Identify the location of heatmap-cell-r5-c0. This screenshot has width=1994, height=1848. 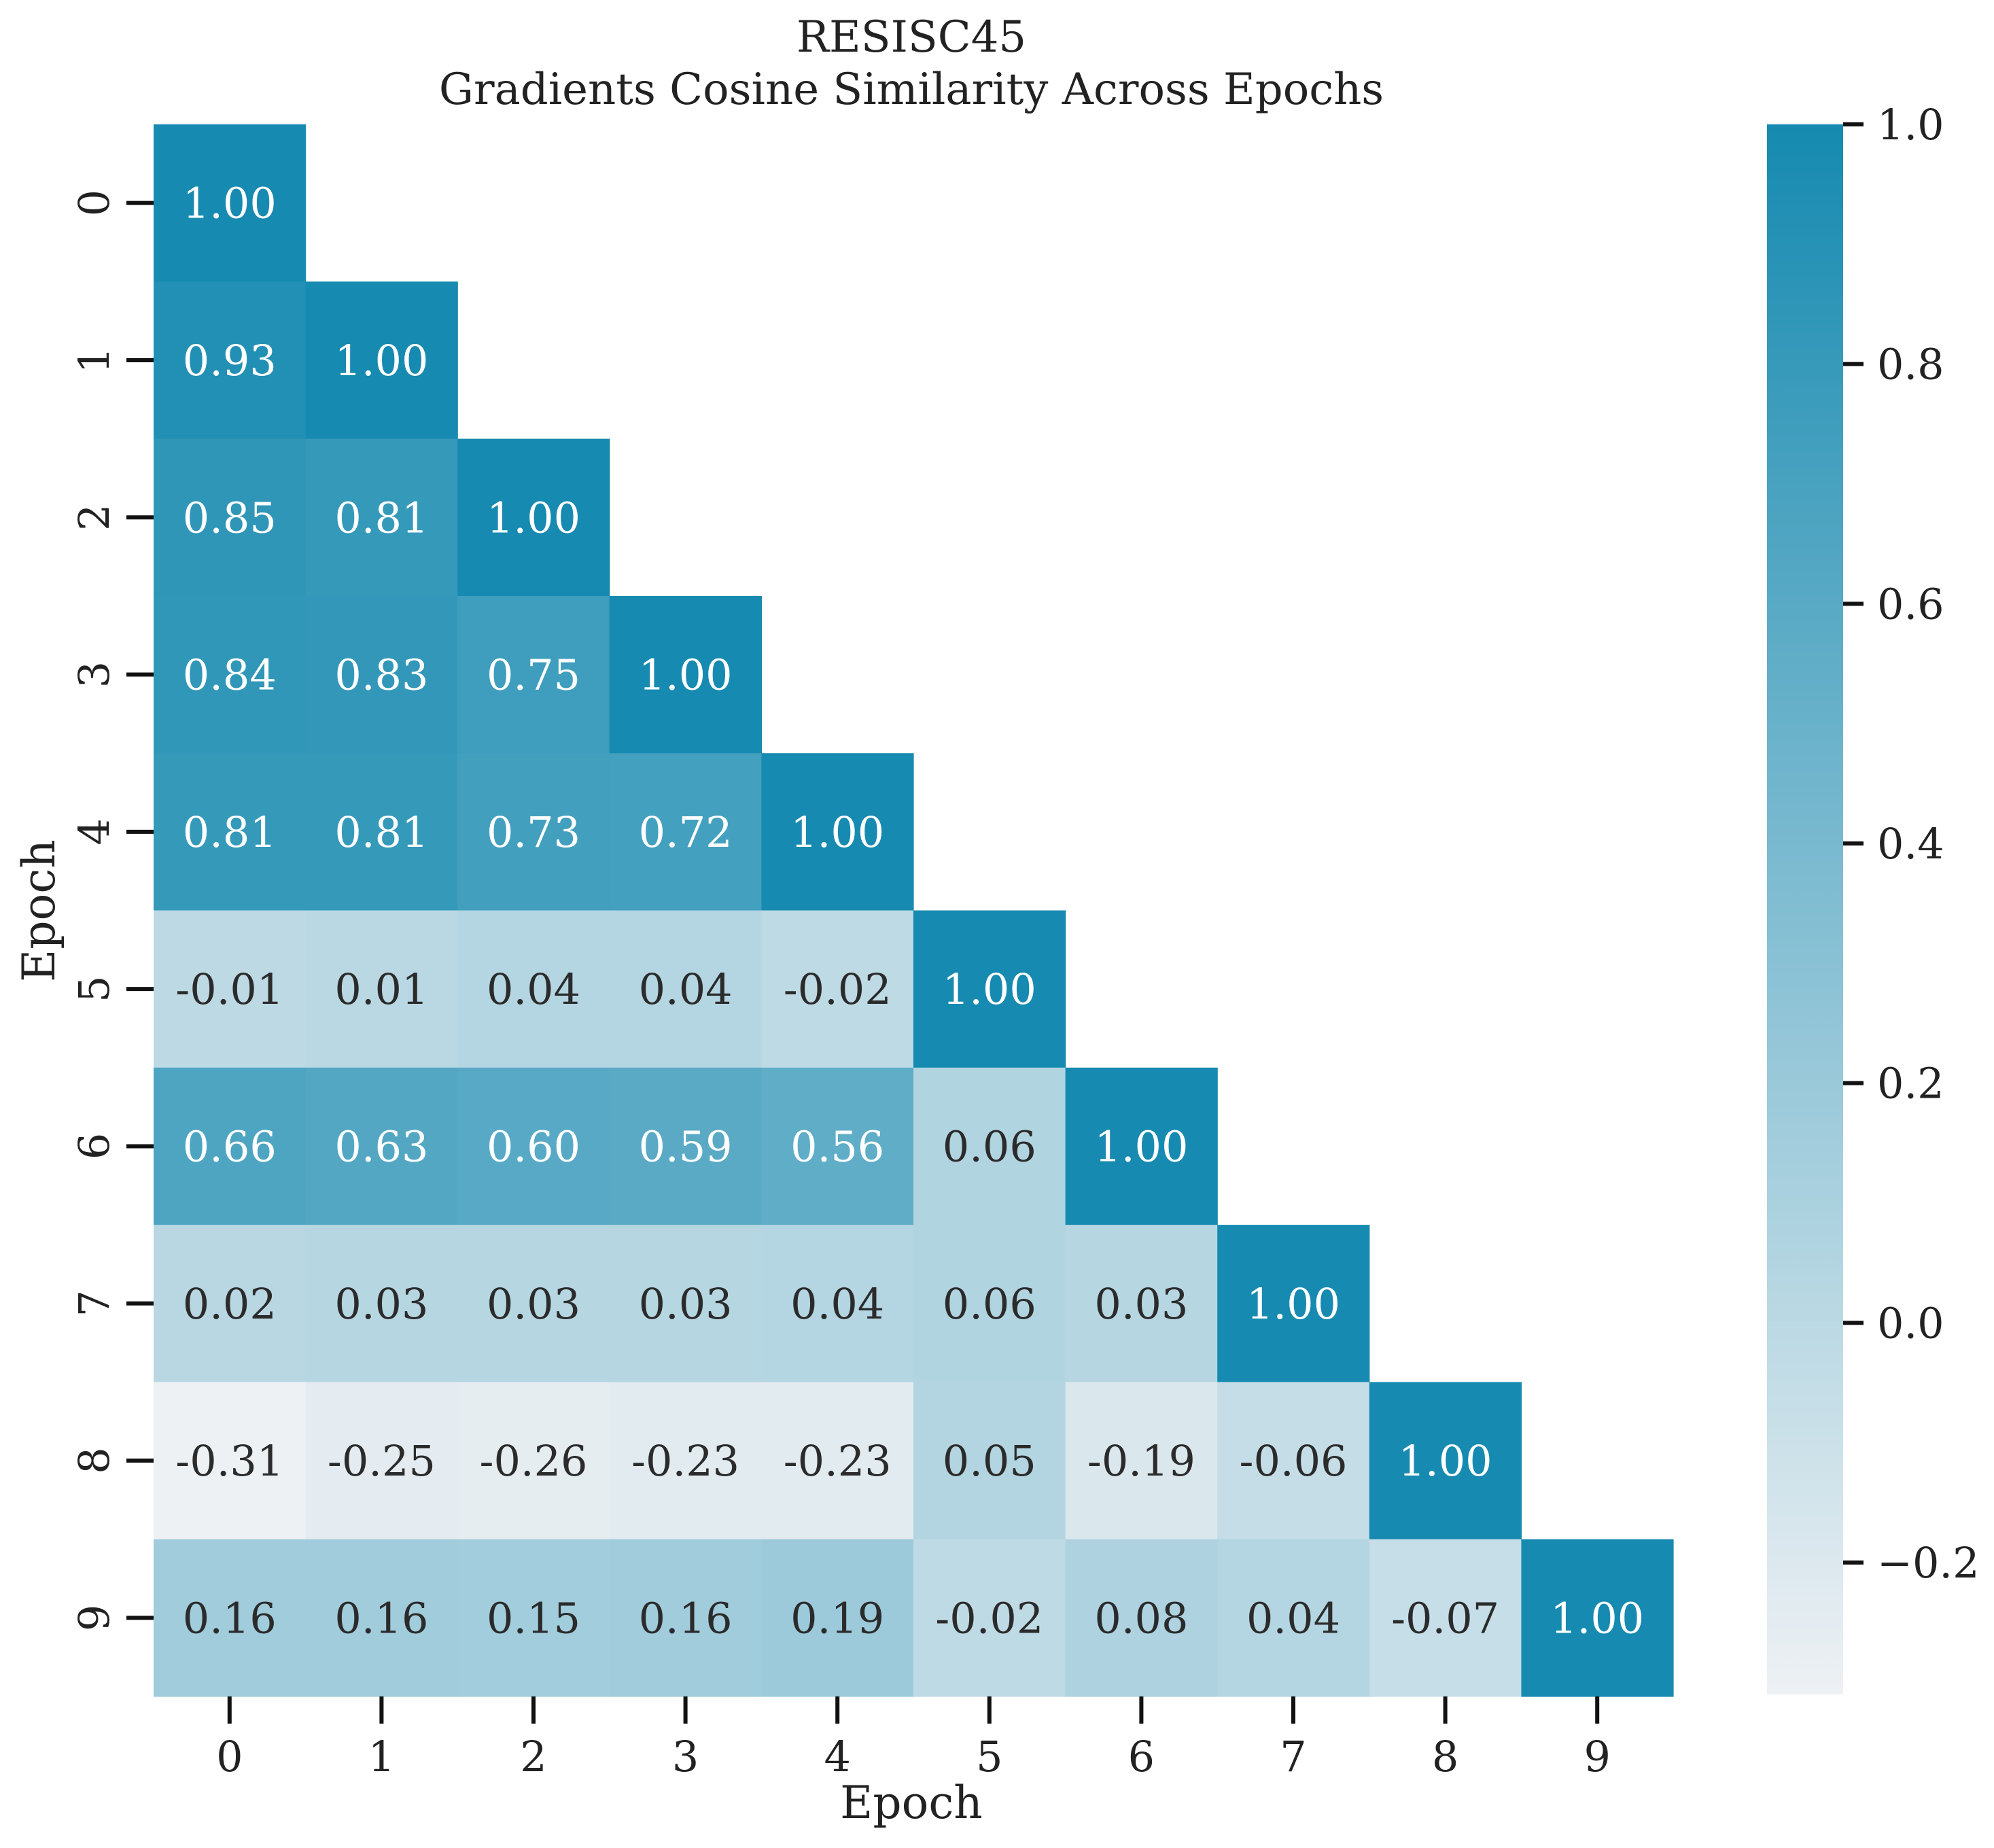
(230, 989).